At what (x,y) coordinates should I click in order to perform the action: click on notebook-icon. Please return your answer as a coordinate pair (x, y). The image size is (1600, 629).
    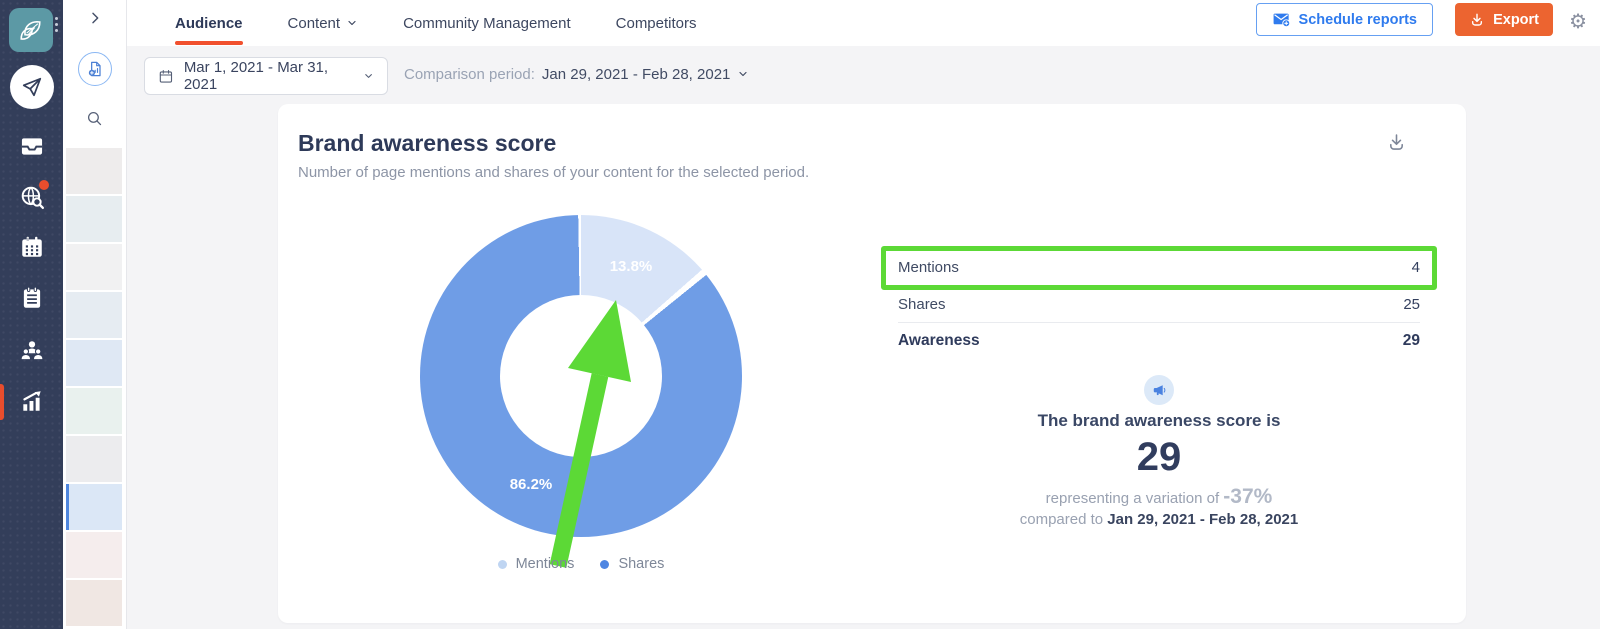
    Looking at the image, I should click on (31, 297).